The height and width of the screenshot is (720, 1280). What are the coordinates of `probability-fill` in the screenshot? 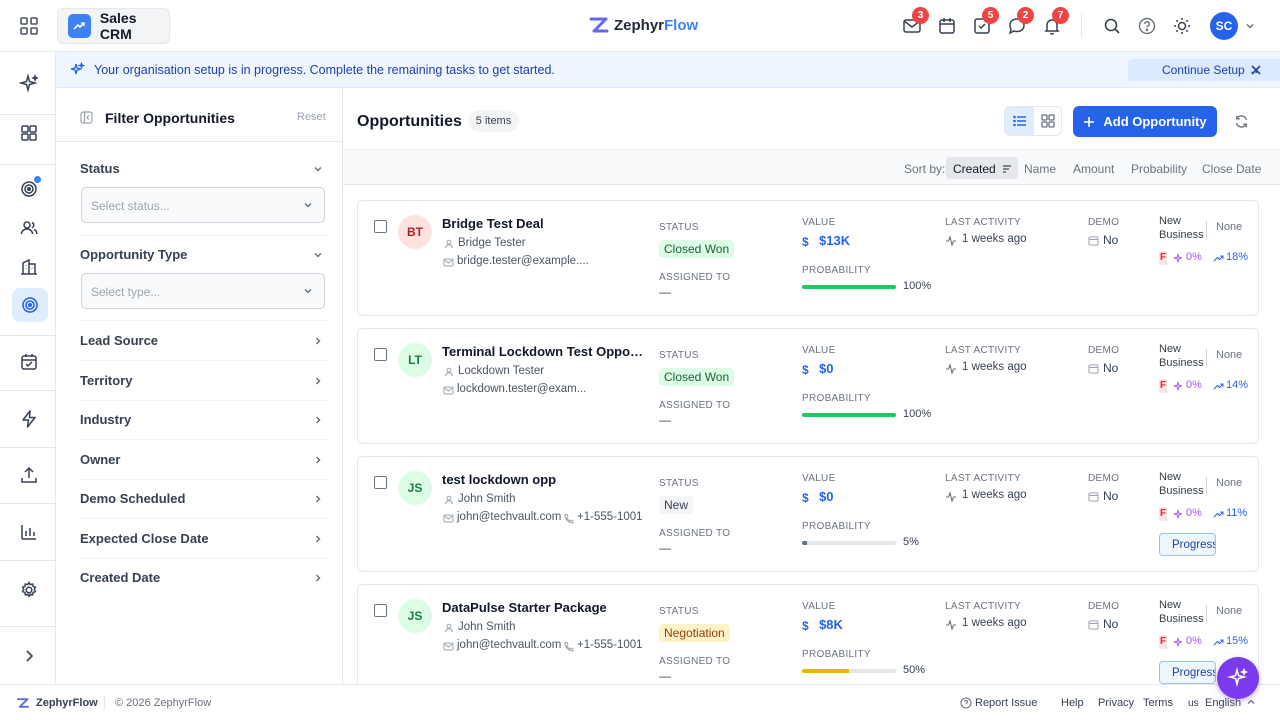 It's located at (804, 543).